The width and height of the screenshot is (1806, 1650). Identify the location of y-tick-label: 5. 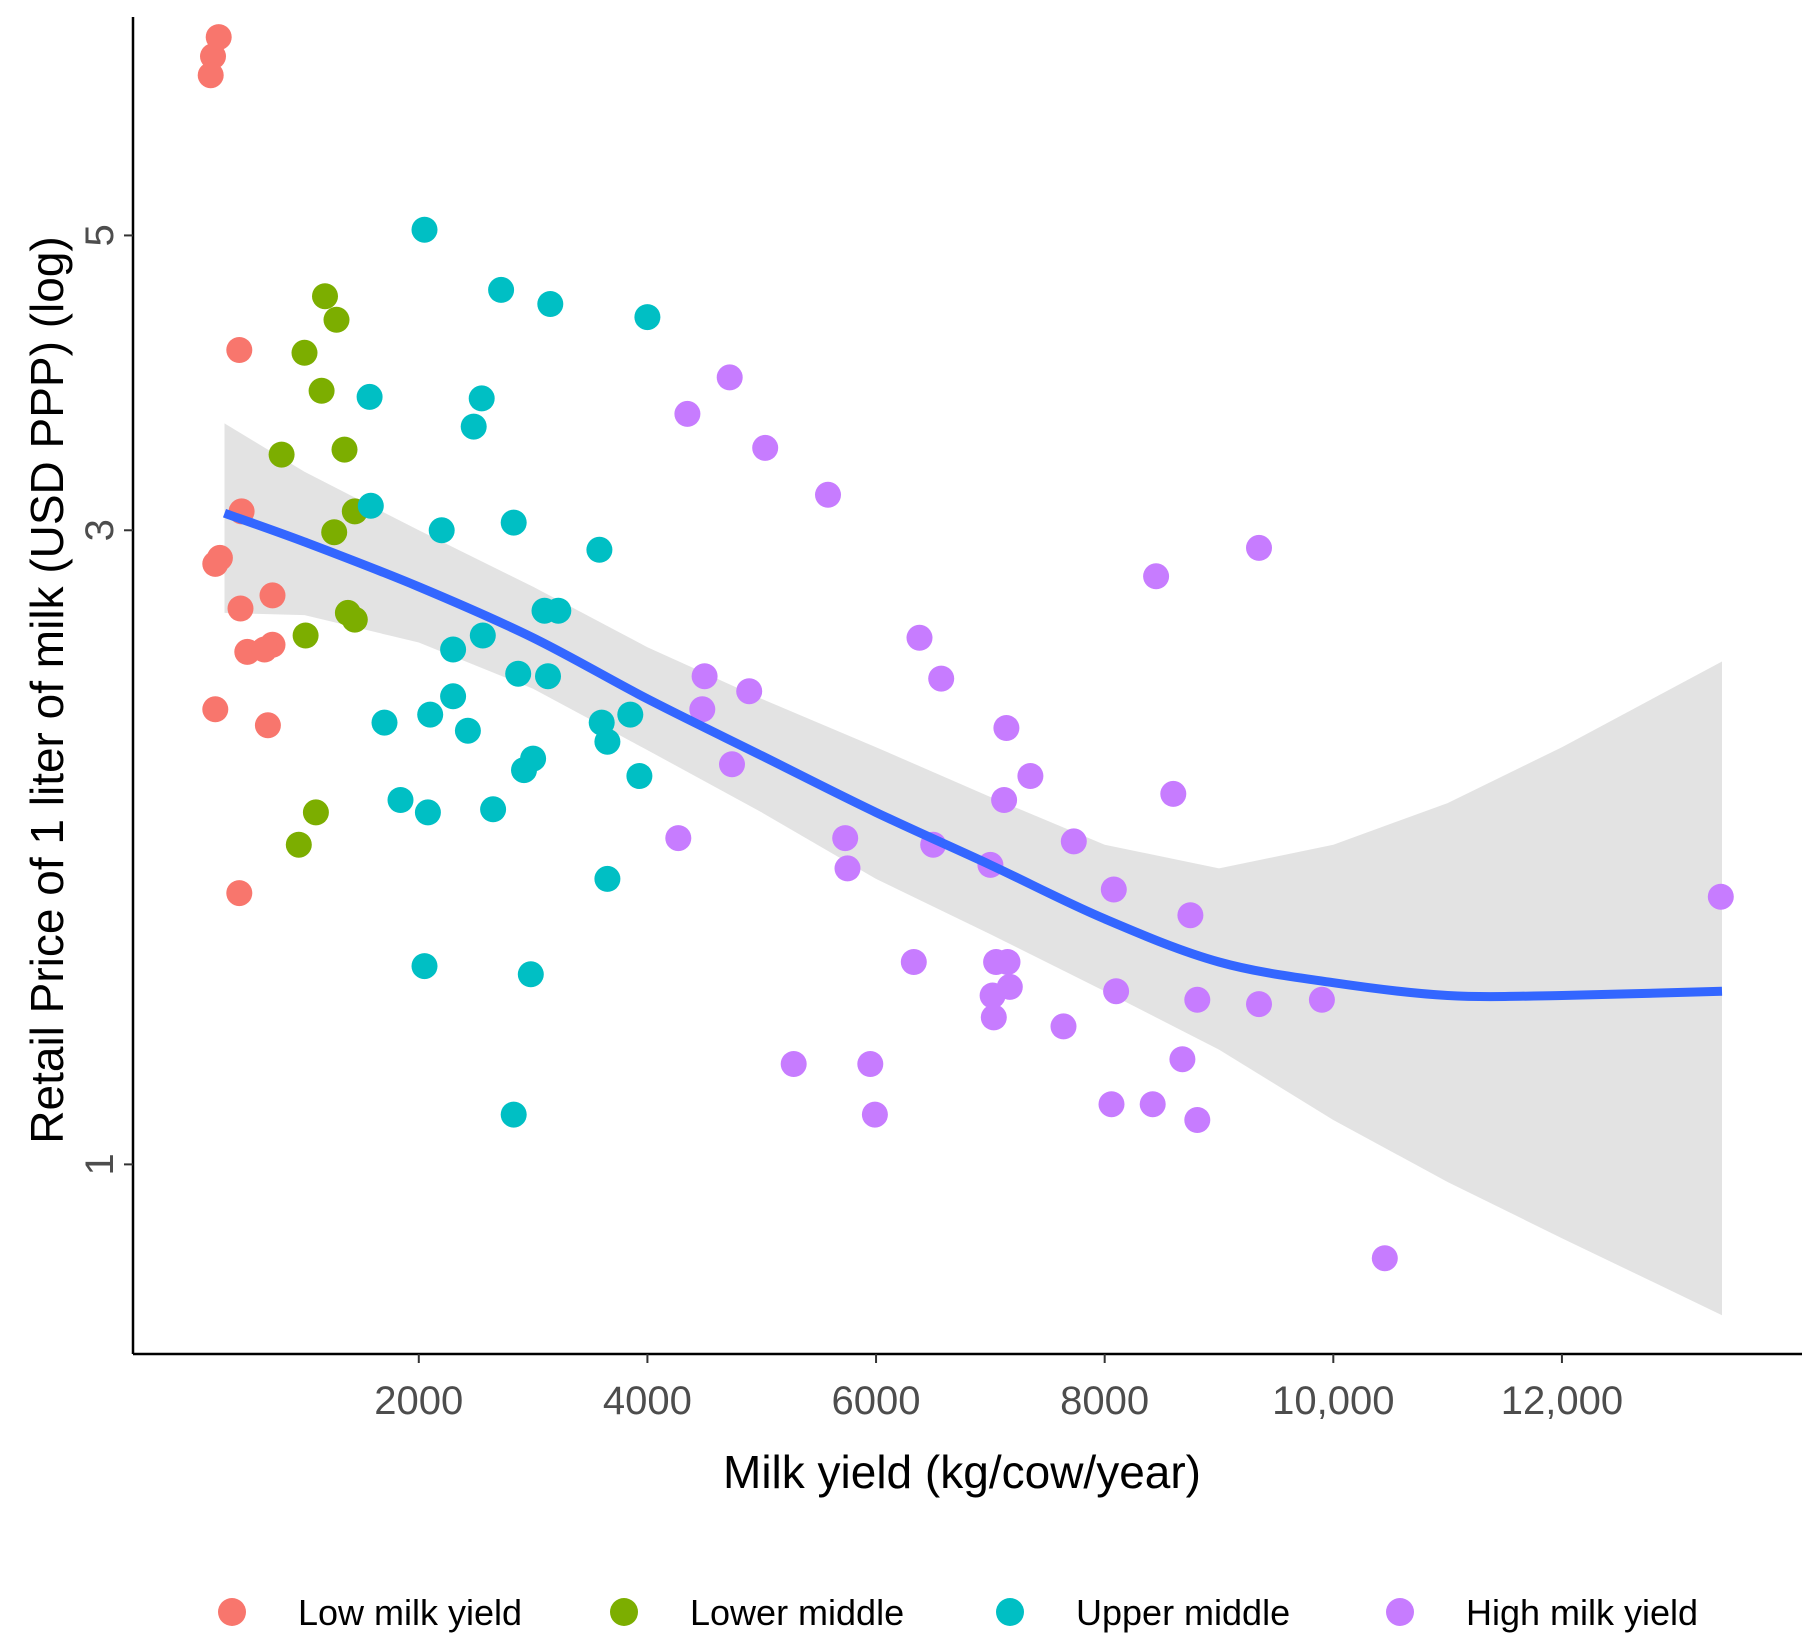
(100, 235).